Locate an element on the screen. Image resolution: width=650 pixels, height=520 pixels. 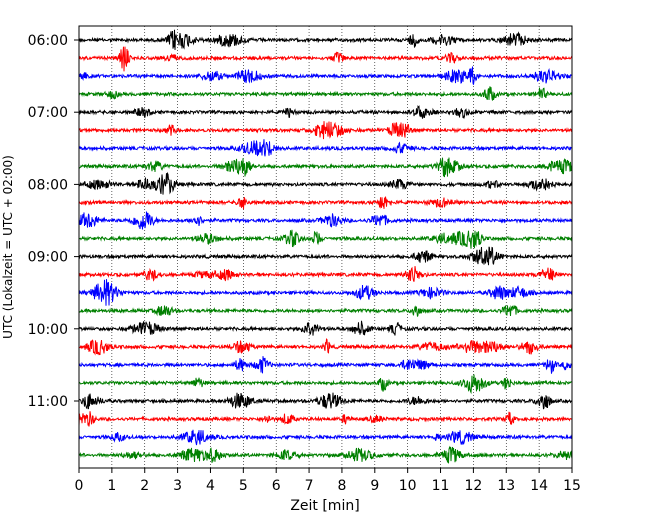
x-tick-label: 10 is located at coordinates (408, 486).